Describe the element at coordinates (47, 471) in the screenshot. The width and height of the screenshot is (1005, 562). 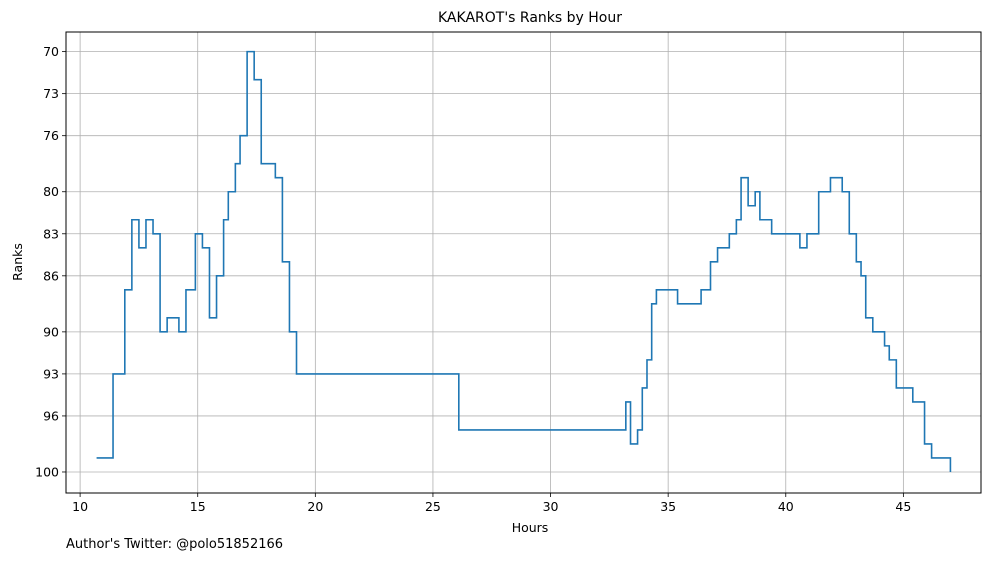
I see `y-tick-label: 100` at that location.